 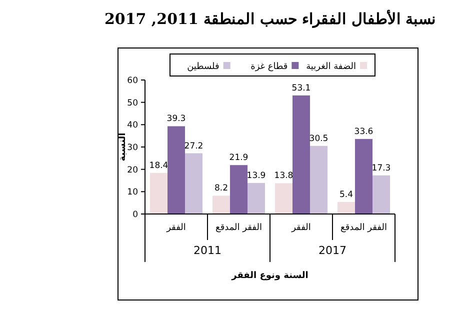 I want to click on data-label: 13.8, so click(x=284, y=176).